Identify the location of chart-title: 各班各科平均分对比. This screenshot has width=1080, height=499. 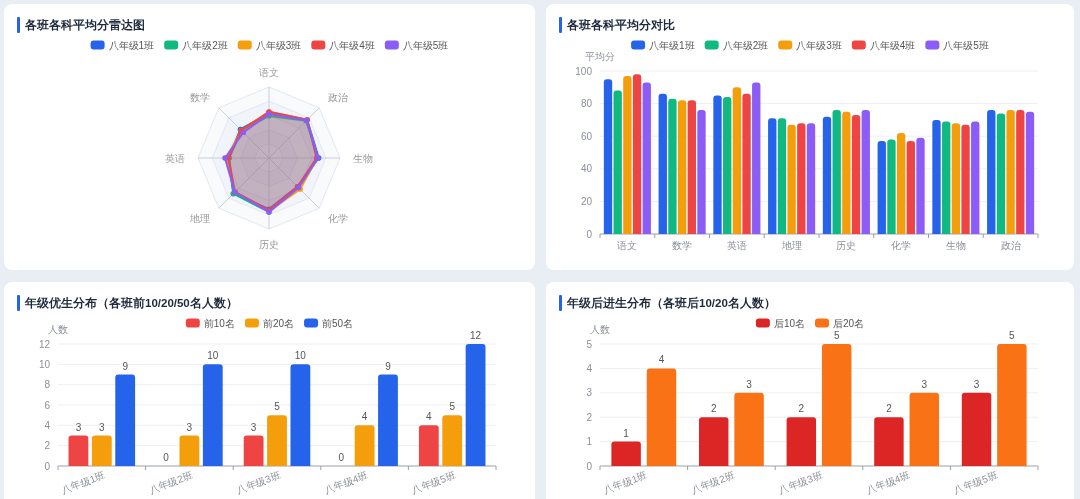
(620, 24).